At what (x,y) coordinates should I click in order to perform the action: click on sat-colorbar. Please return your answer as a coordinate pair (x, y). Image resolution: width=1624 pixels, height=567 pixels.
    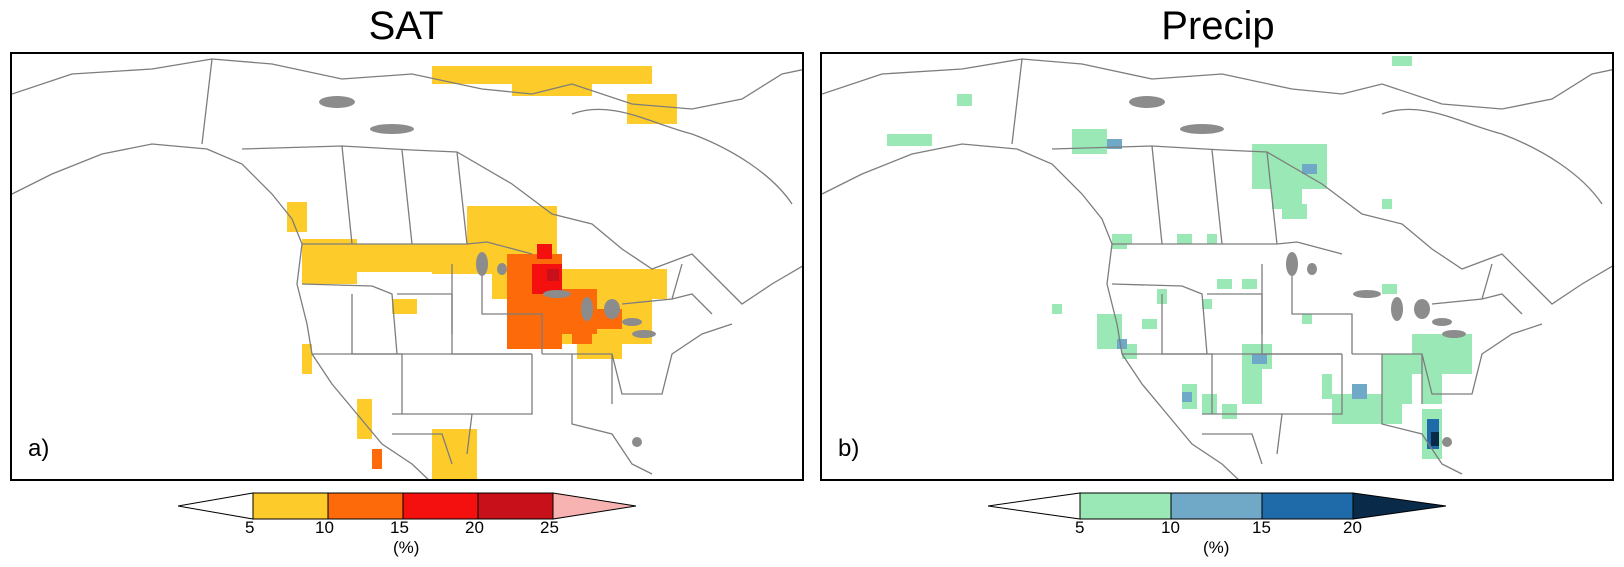
    Looking at the image, I should click on (407, 506).